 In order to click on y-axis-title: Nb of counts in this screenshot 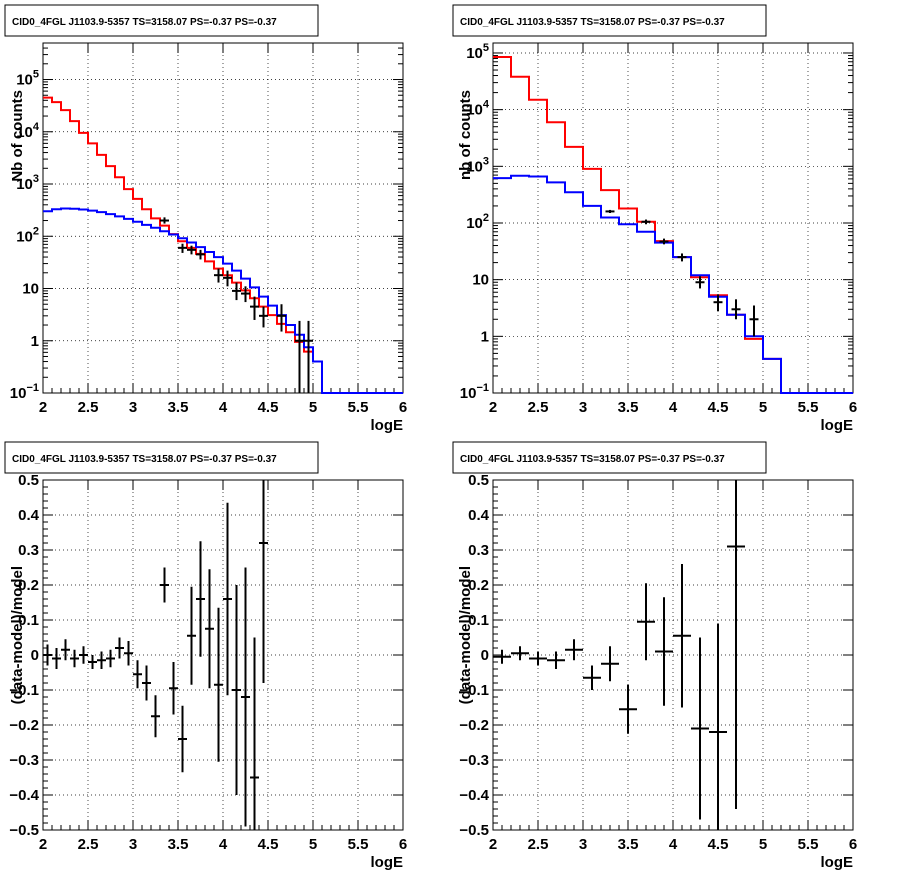, I will do `click(17, 136)`.